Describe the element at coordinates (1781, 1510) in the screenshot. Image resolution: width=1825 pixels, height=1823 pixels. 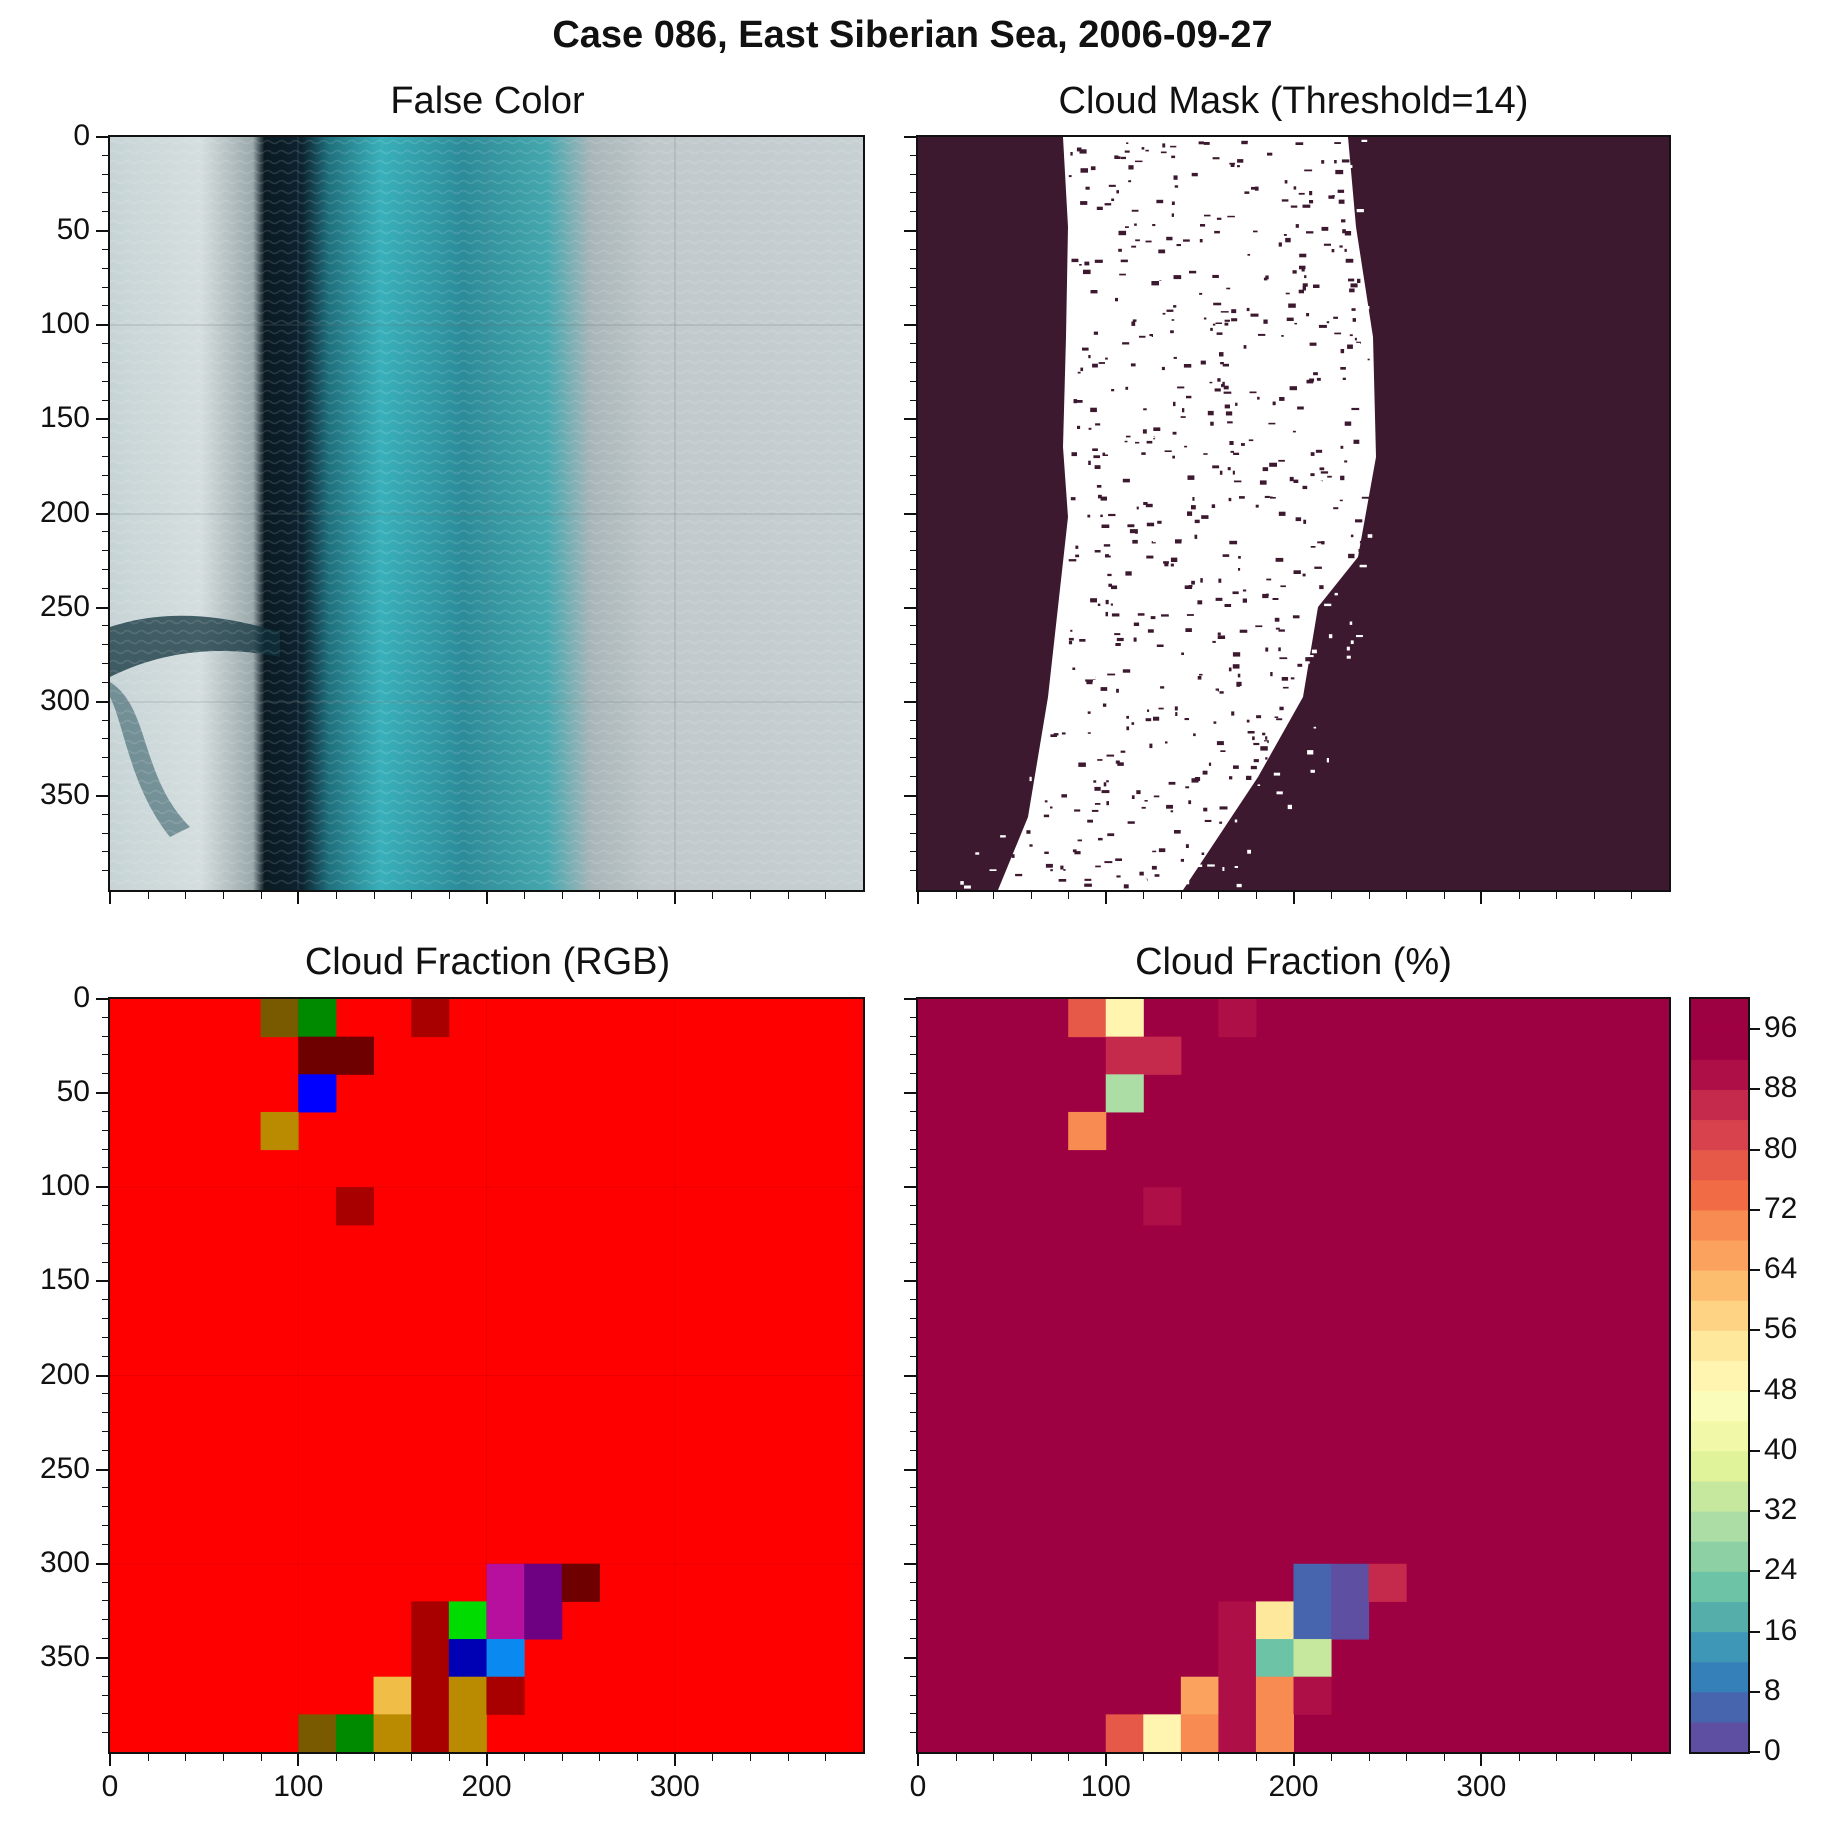
I see `colorbar-tick-label: 32` at that location.